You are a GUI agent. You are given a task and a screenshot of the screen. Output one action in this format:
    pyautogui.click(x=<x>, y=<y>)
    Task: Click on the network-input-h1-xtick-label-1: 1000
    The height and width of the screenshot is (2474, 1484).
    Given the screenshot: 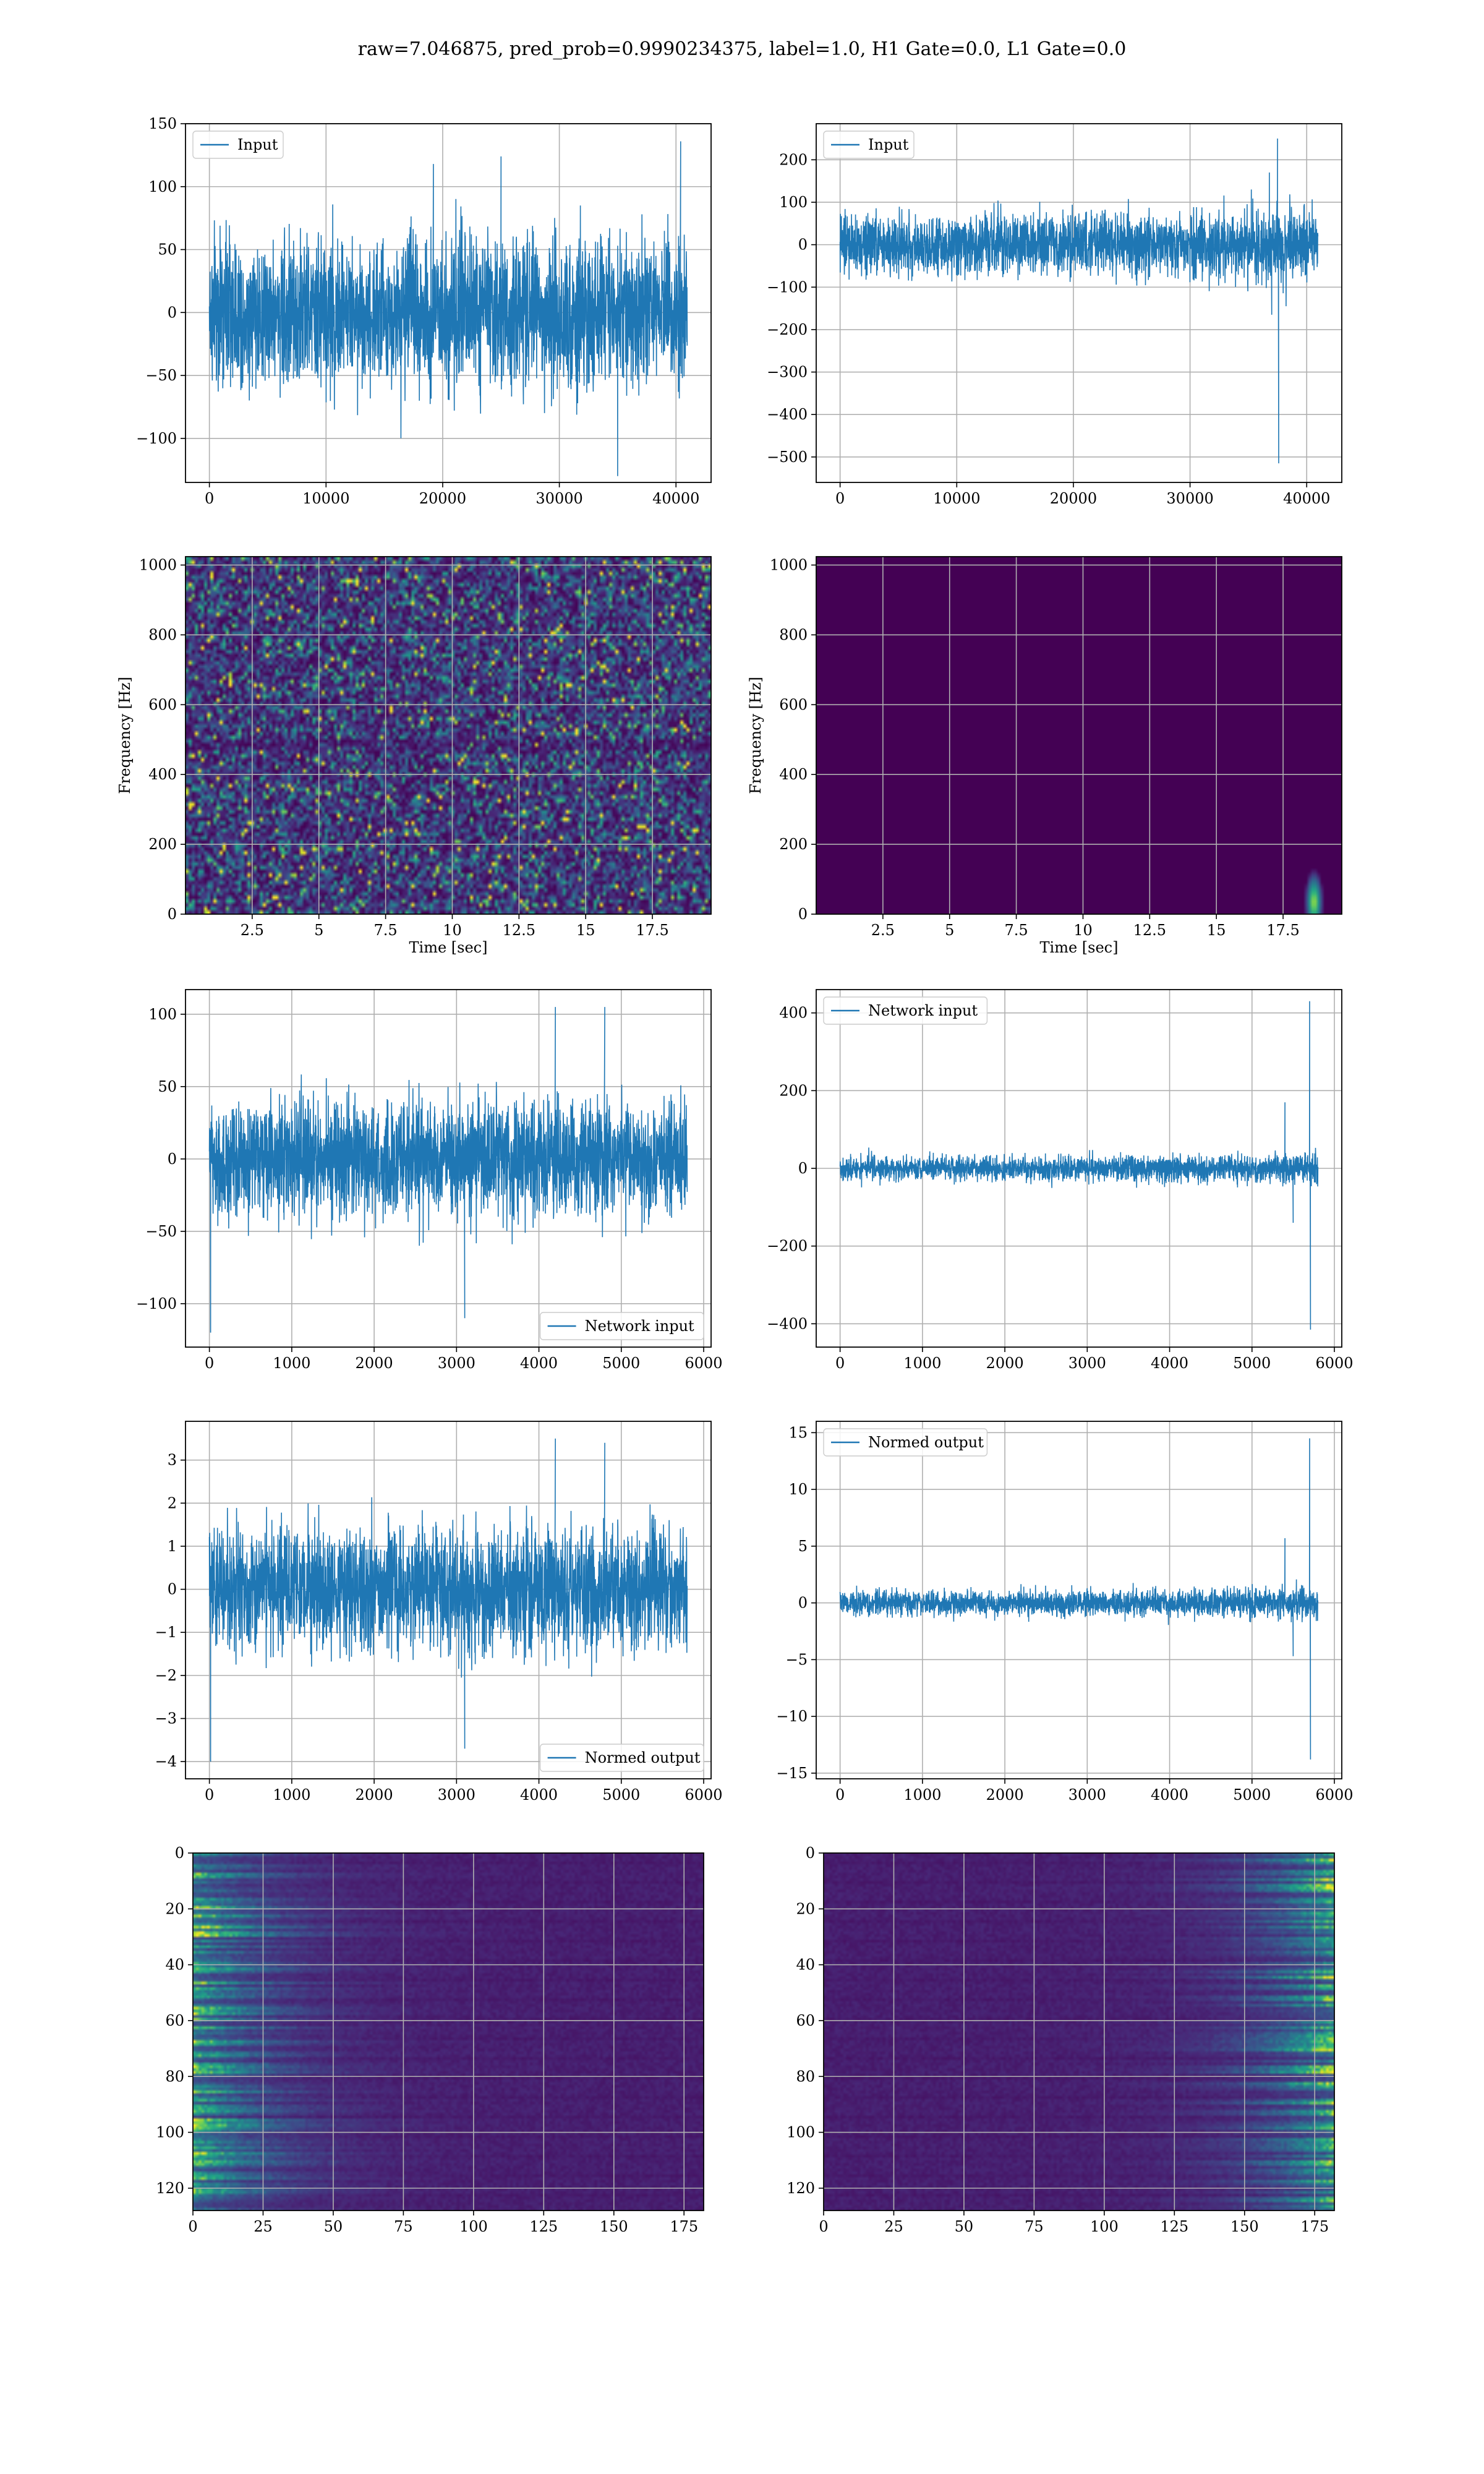 What is the action you would take?
    pyautogui.click(x=291, y=1363)
    